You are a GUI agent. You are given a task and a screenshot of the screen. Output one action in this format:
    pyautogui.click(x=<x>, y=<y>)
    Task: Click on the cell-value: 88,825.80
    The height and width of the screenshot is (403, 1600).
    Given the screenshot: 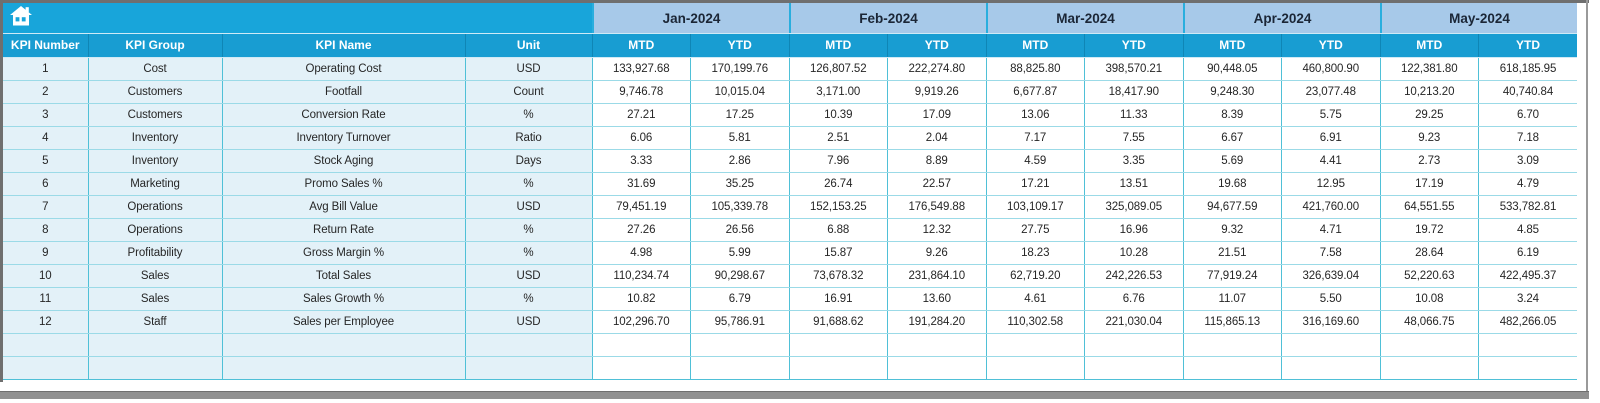 What is the action you would take?
    pyautogui.click(x=1035, y=69)
    